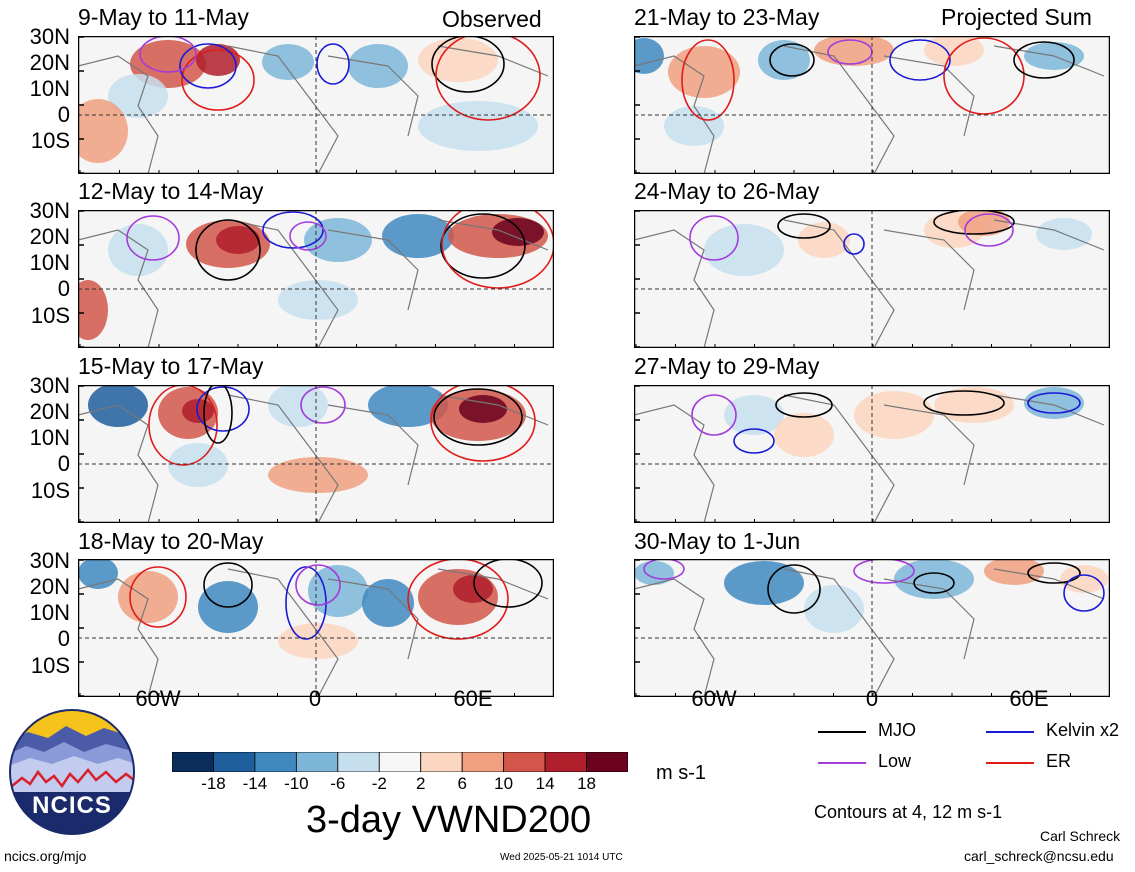 Image resolution: width=1135 pixels, height=872 pixels. What do you see at coordinates (1039, 856) in the screenshot?
I see `author-email: carl_schreck@ncsu.edu` at bounding box center [1039, 856].